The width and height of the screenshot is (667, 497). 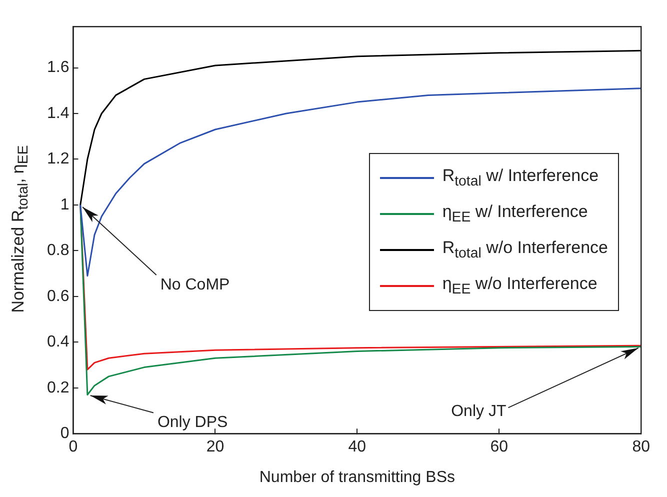 I want to click on y-tick-label: 0.4, so click(x=58, y=342).